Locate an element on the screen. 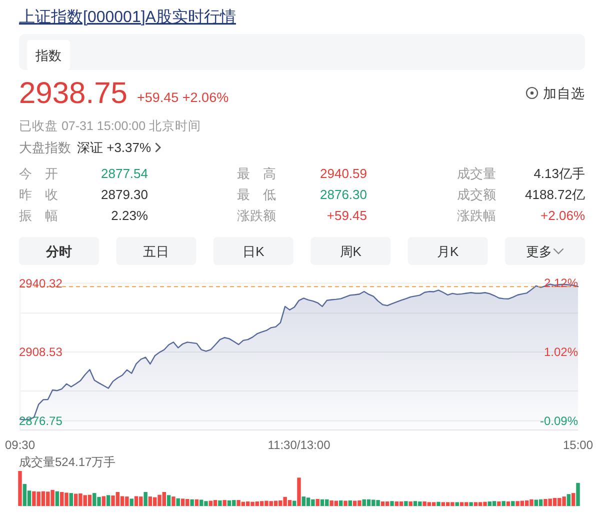  label: 指数 is located at coordinates (49, 55).